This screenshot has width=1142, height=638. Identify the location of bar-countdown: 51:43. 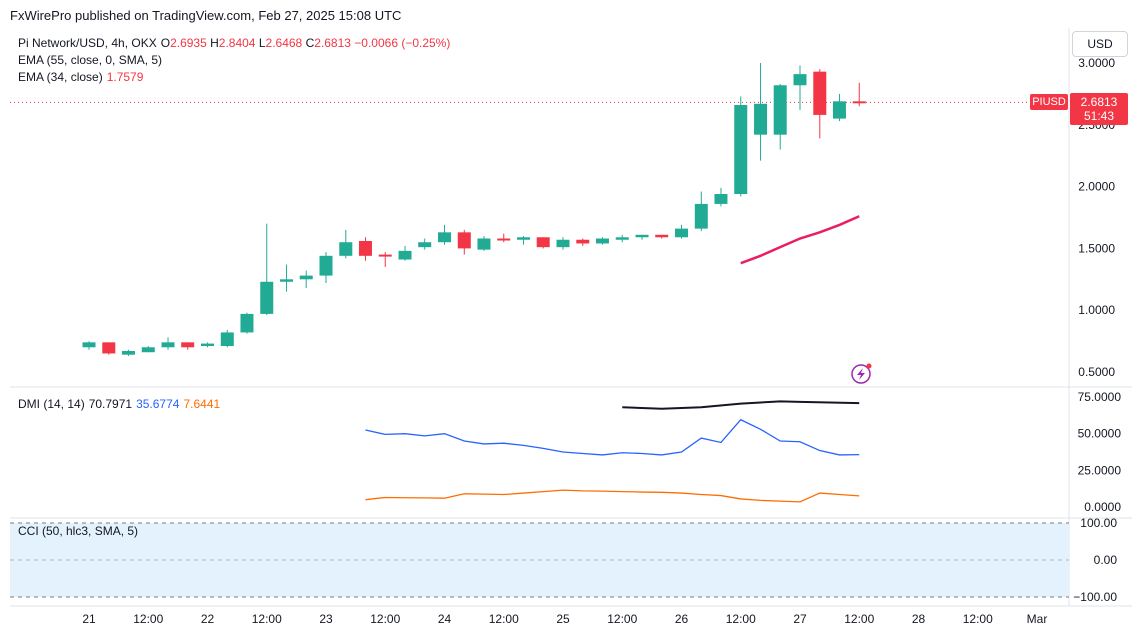
(1099, 116).